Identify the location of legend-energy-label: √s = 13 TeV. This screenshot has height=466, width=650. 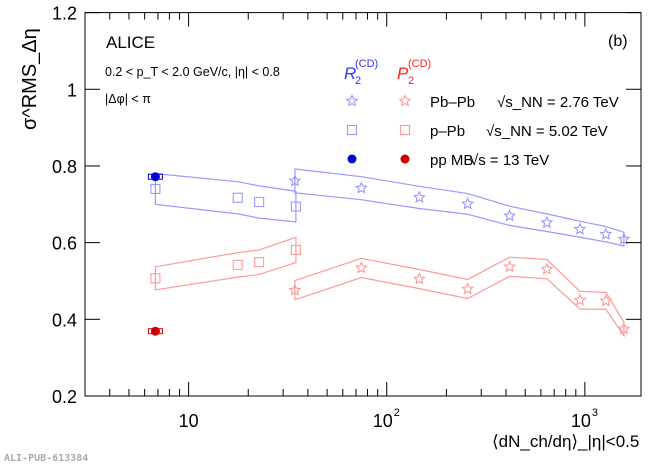
(509, 160).